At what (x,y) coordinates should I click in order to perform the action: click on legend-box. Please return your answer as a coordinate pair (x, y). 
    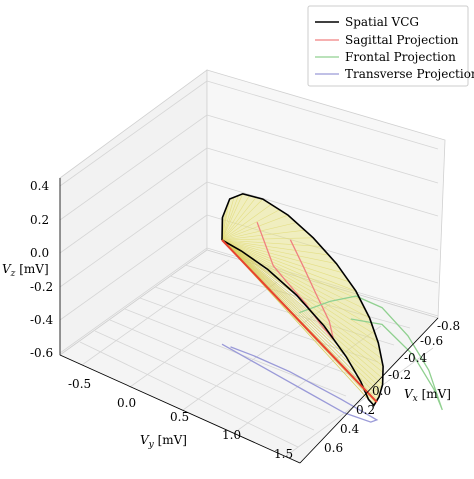
    Looking at the image, I should click on (388, 46).